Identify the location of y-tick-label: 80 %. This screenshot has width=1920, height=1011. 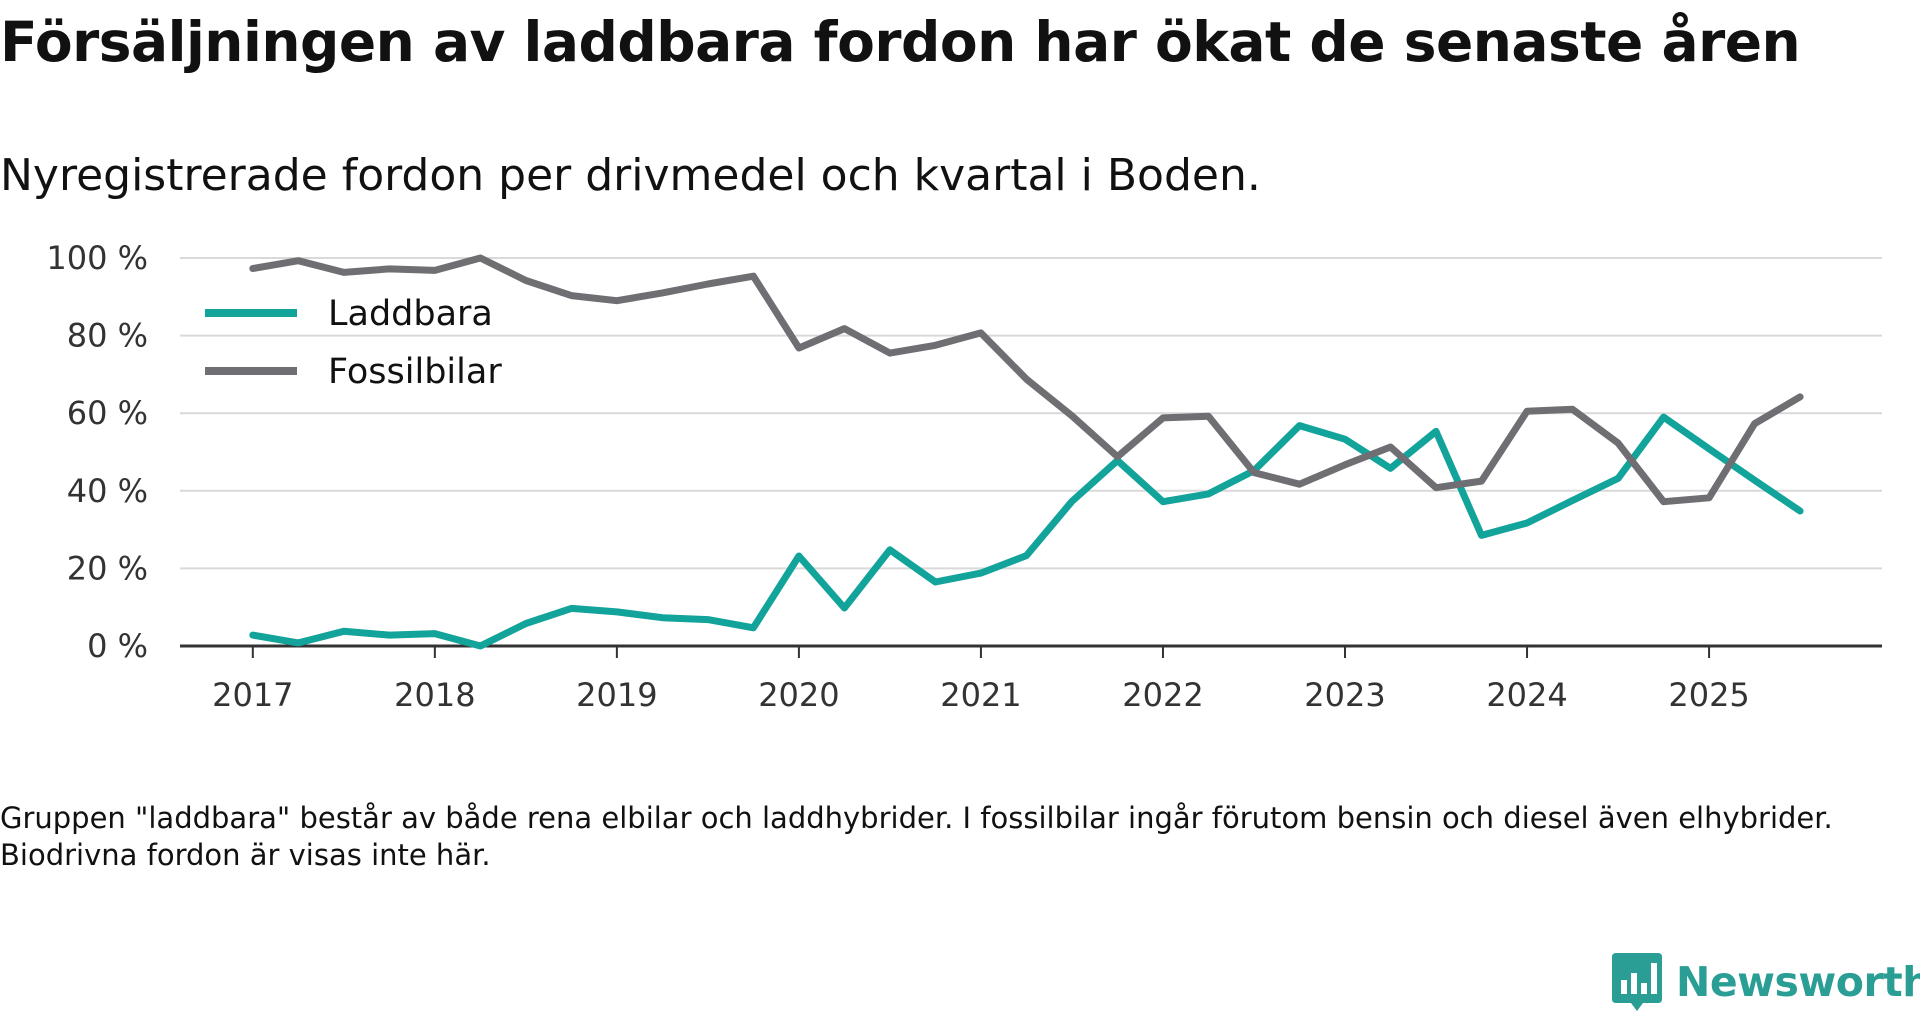
(107, 336).